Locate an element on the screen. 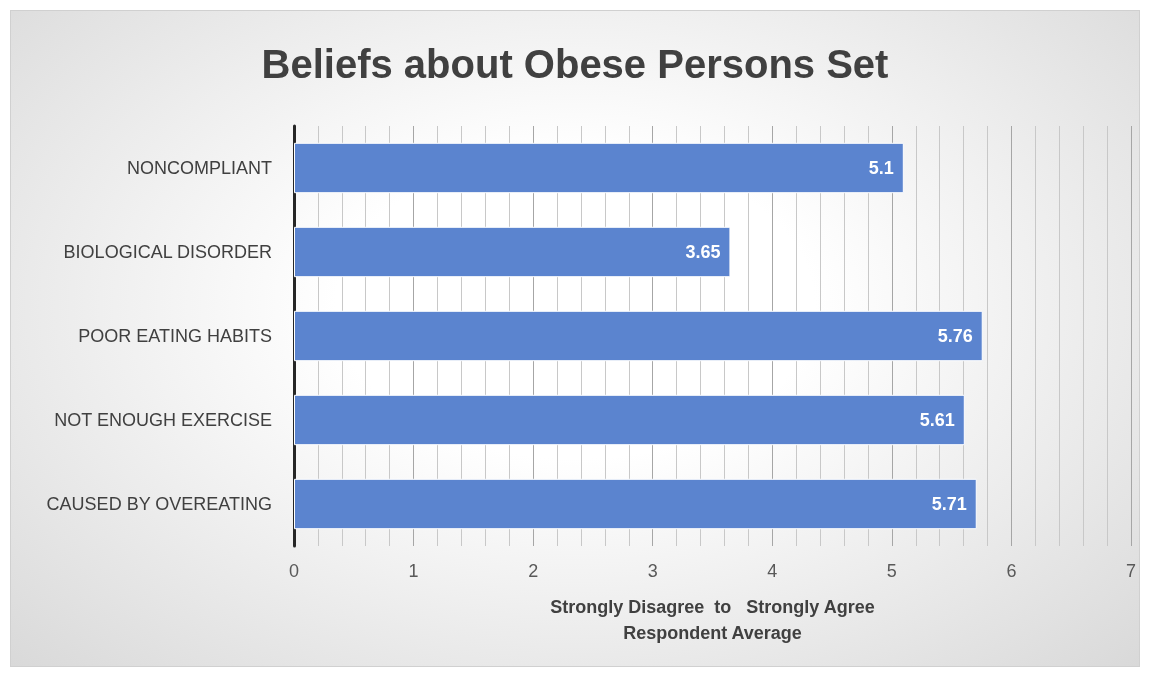  chart-title: Beliefs about Obese Persons Set is located at coordinates (575, 64).